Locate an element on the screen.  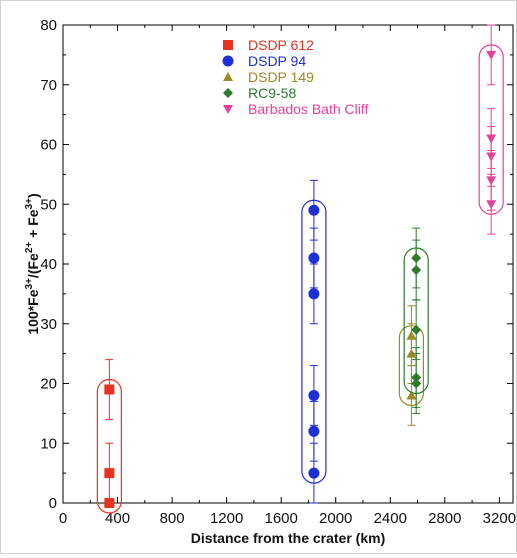
series-barbados-bath-cliff is located at coordinates (491, 129).